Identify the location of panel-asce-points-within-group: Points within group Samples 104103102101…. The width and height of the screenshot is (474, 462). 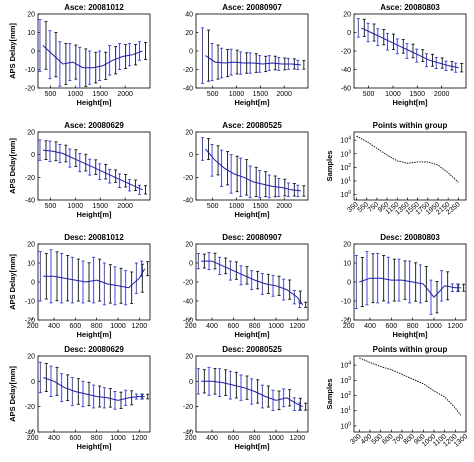
(396, 169).